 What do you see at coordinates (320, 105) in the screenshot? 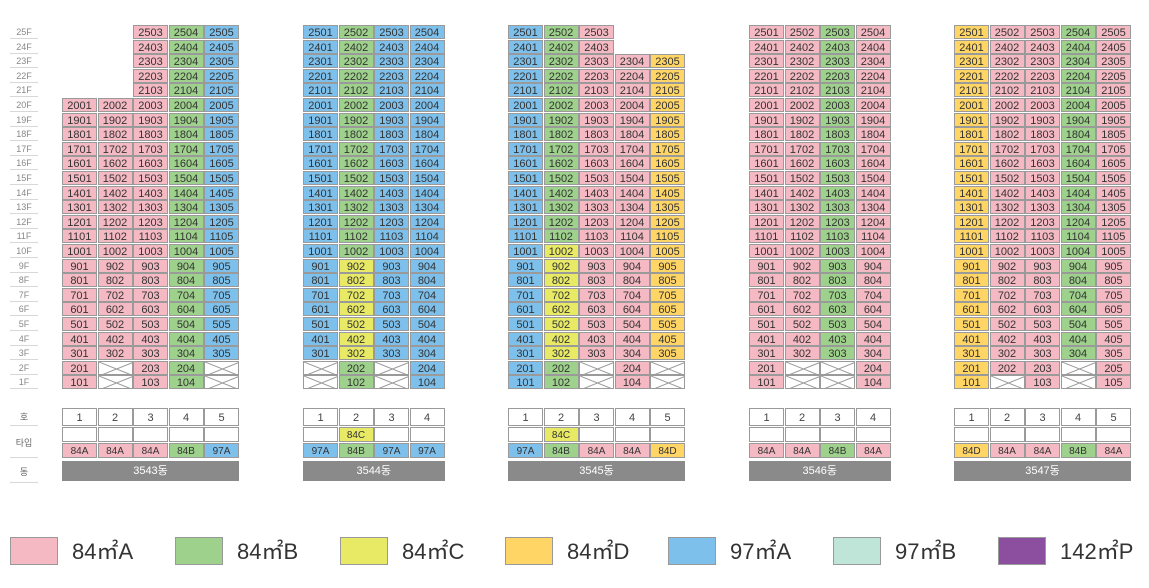
I see `unit-cell: 2001` at bounding box center [320, 105].